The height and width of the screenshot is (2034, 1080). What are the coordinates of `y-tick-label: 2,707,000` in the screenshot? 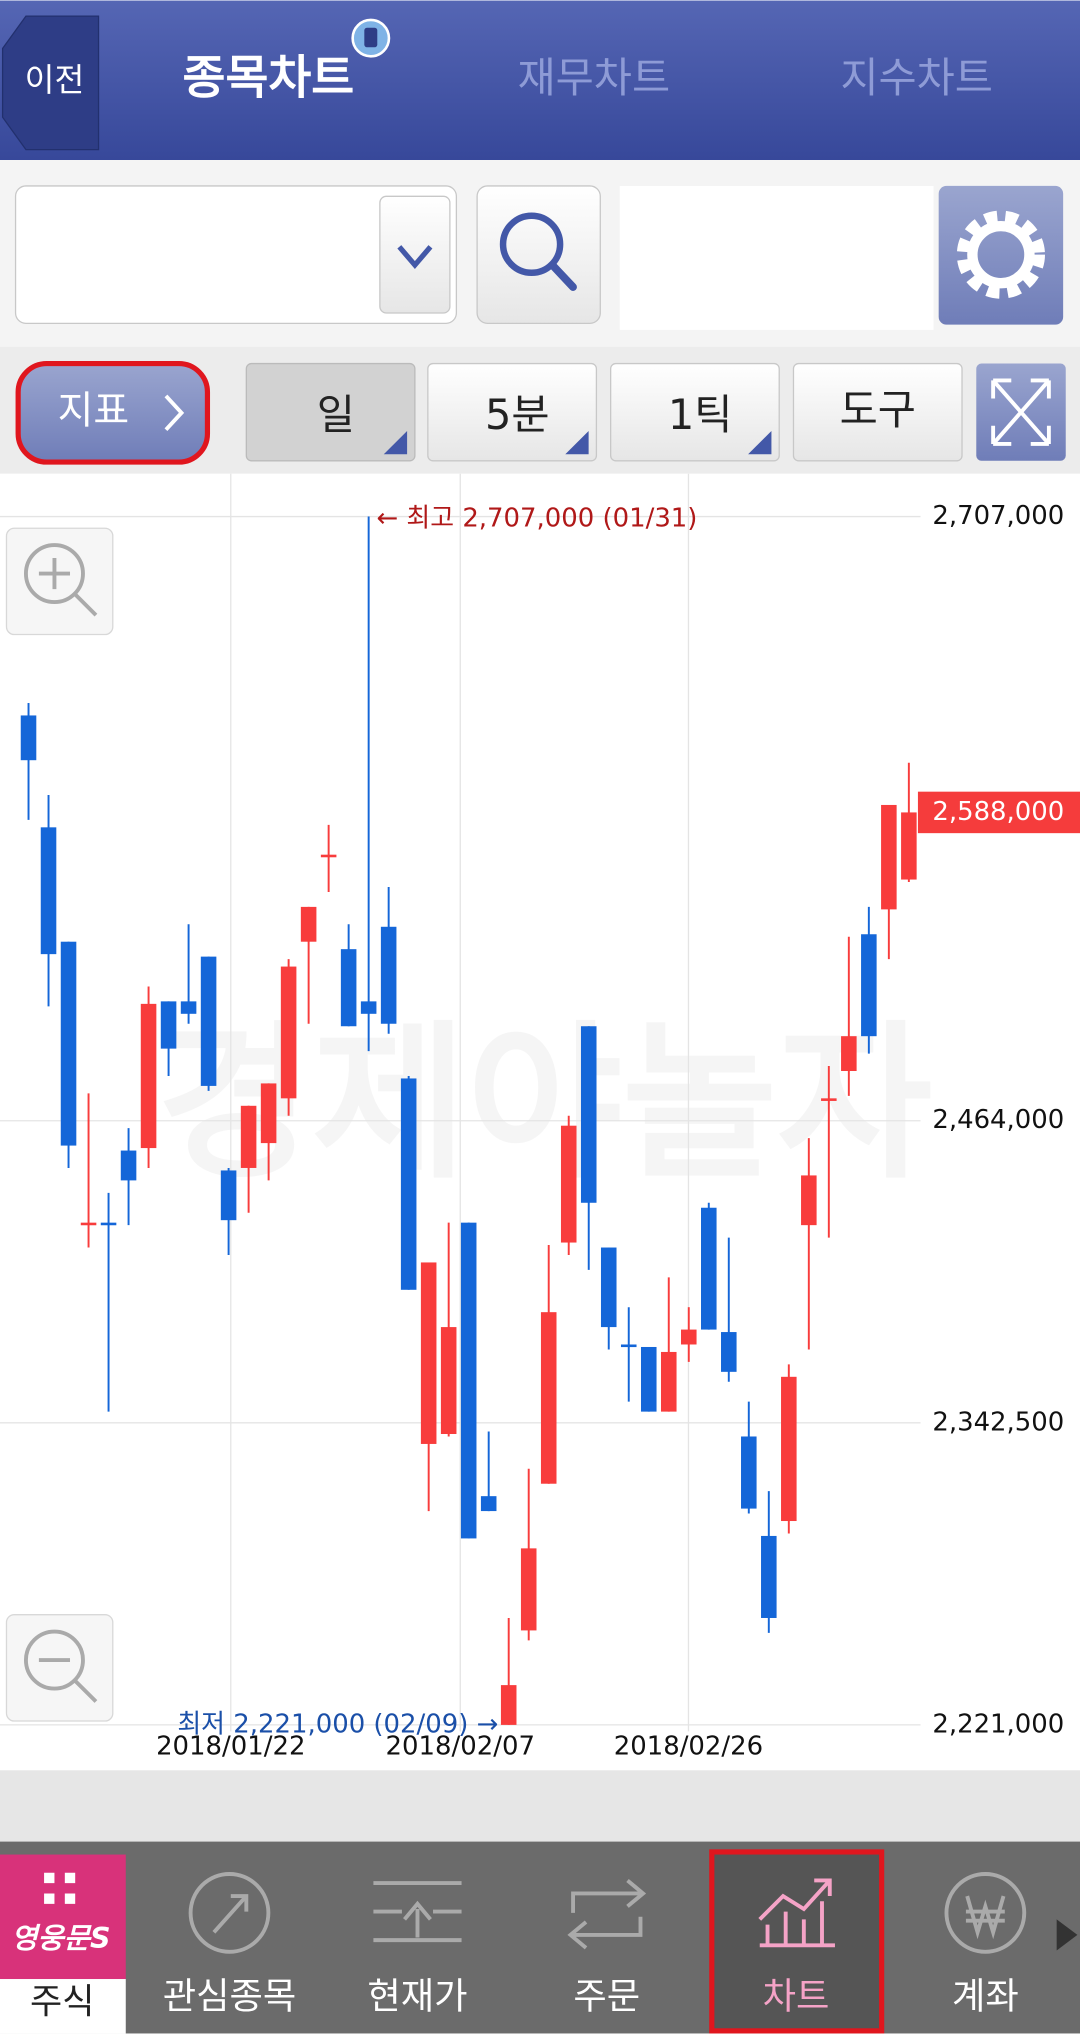 It's located at (998, 516).